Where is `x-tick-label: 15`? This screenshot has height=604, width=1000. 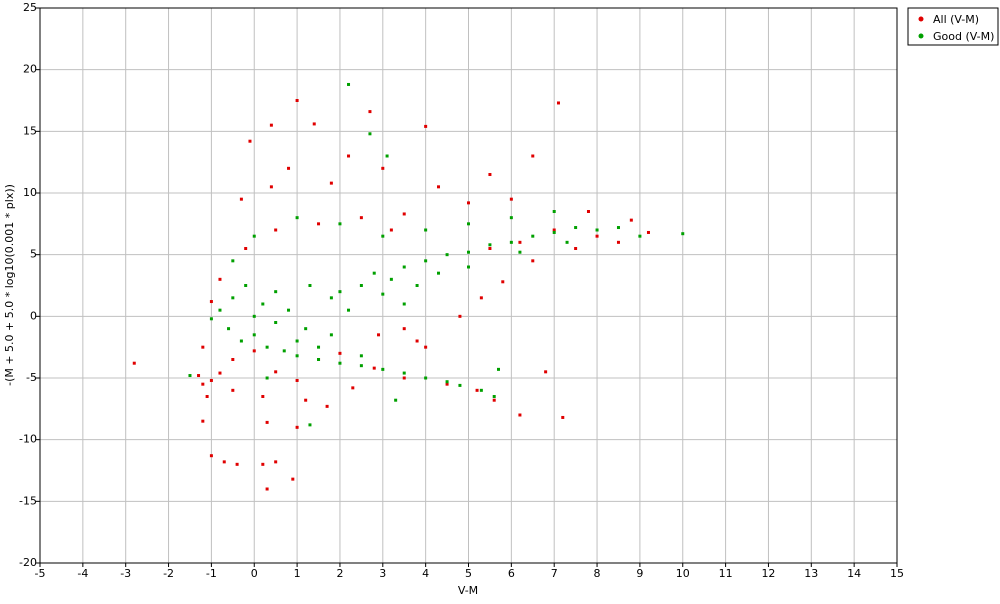
x-tick-label: 15 is located at coordinates (897, 573).